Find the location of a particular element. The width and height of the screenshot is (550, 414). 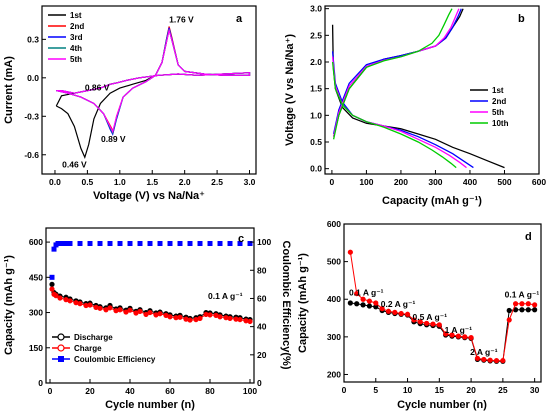

panel-c-current-annotation: 0.1 A g⁻¹ is located at coordinates (225, 296).